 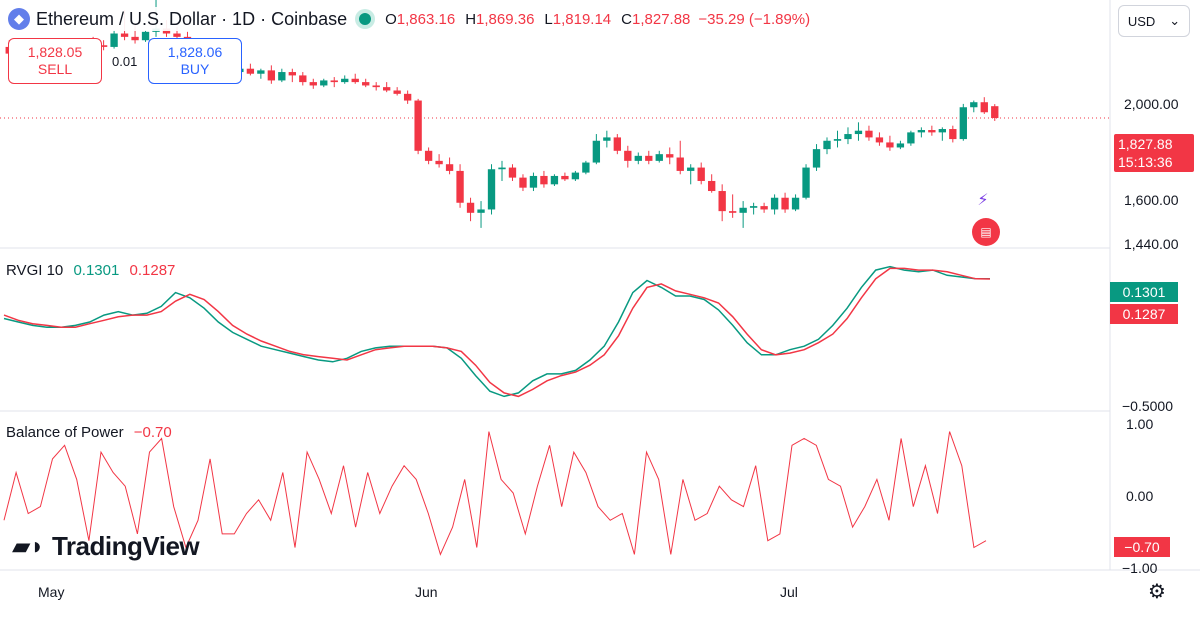 I want to click on bop-tick-1: 1.00, so click(x=1140, y=424).